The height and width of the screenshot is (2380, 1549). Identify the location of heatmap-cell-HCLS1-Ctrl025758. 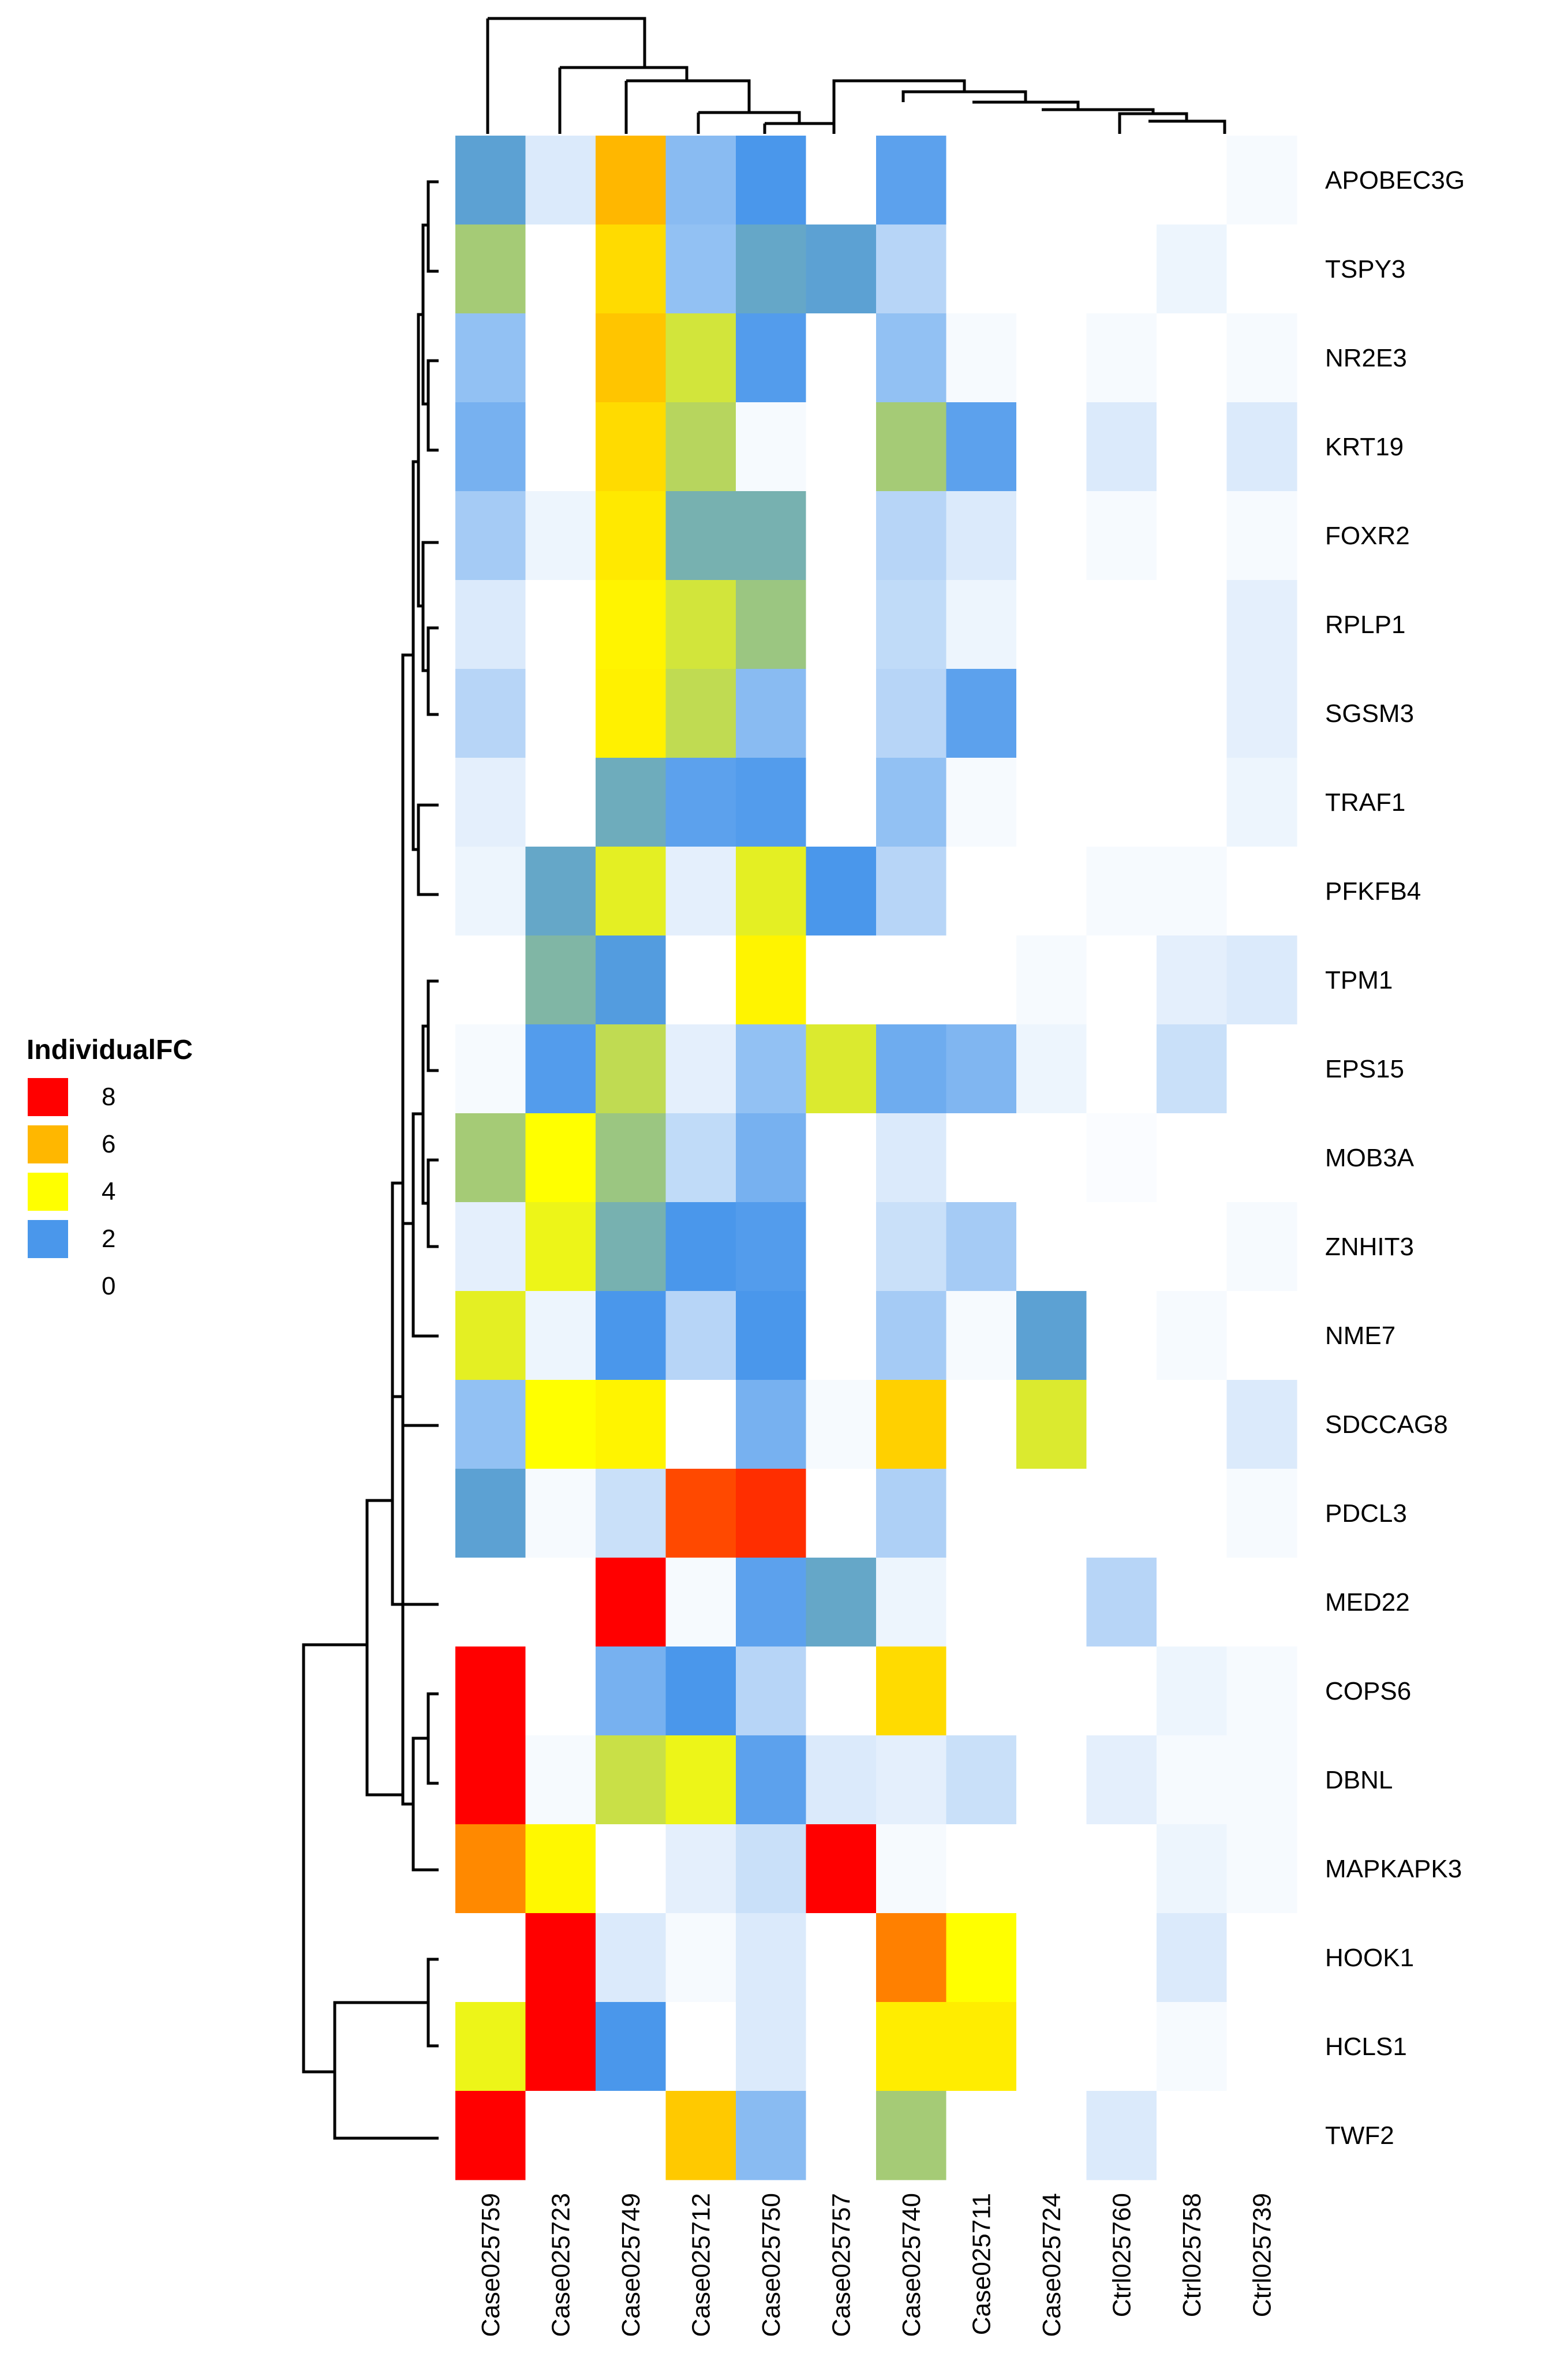
(1192, 2046).